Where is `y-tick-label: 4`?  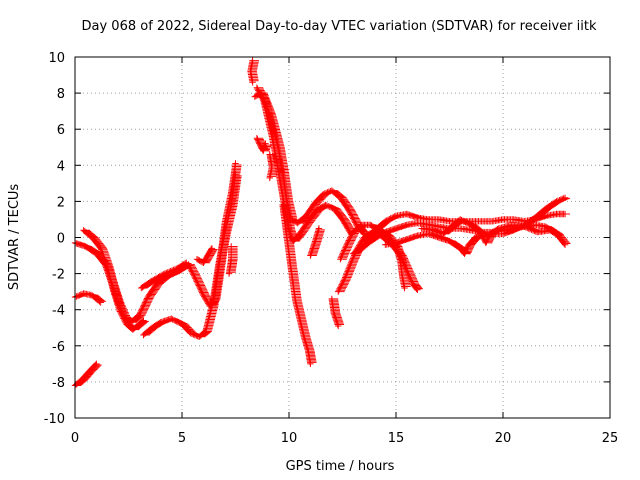
y-tick-label: 4 is located at coordinates (61, 166).